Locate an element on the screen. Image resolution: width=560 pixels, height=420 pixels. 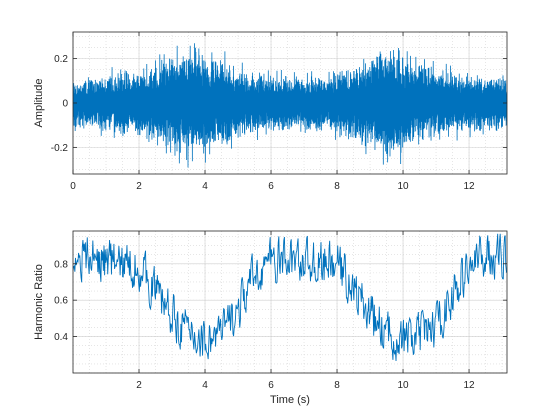
y-tick-label: -0.2 is located at coordinates (60, 148).